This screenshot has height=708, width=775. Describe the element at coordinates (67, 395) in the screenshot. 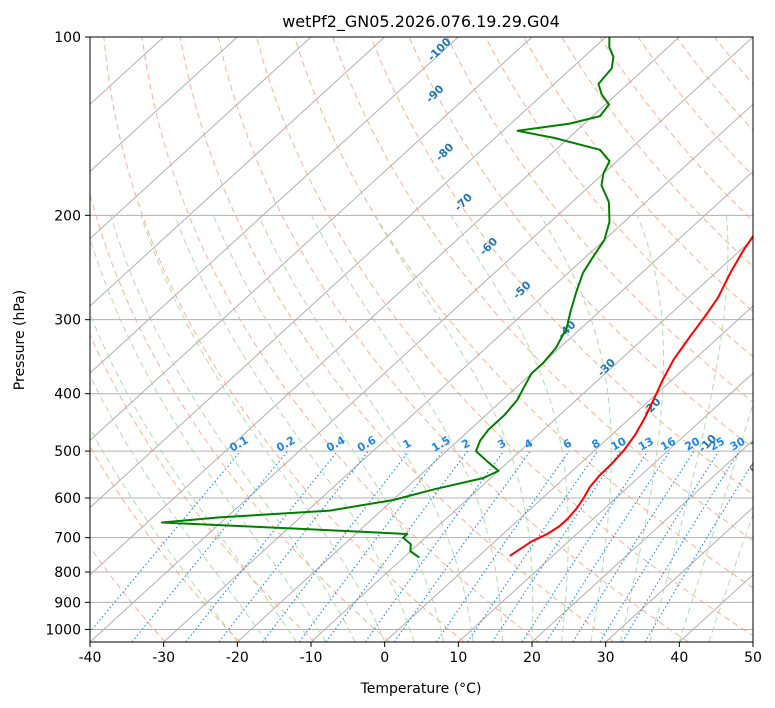

I see `y-tick-label: 400` at that location.